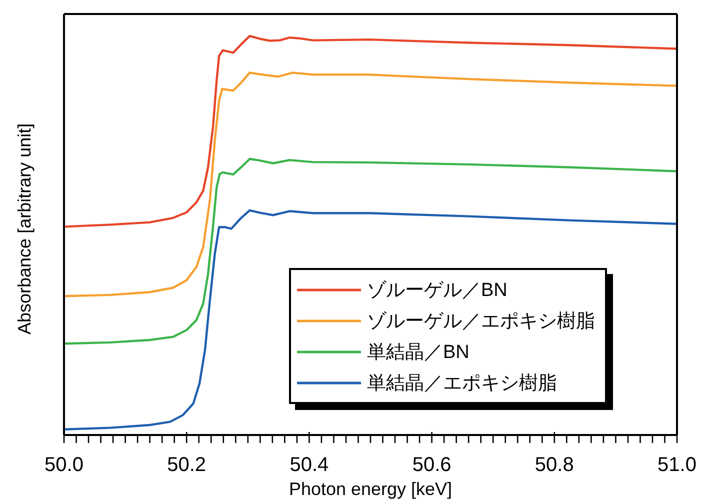  I want to click on legend-label: 単結晶／BN, so click(418, 352).